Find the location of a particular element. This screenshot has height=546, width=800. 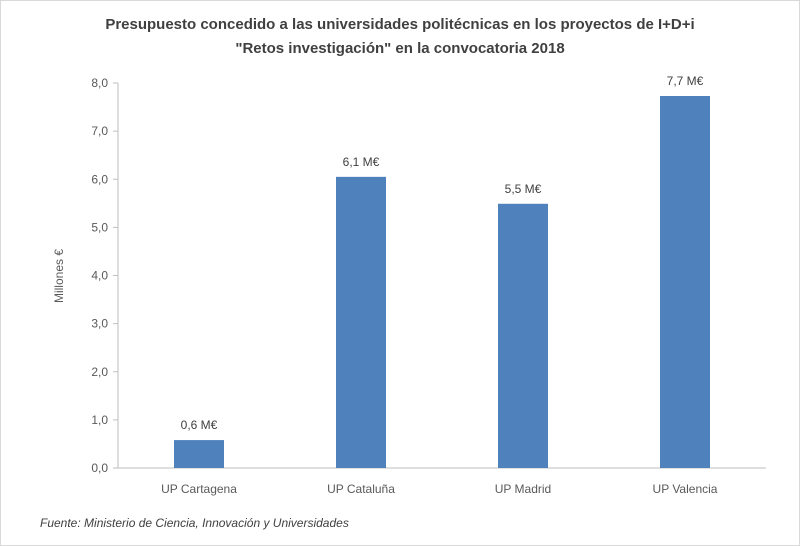

data-label: 0,6 M€ is located at coordinates (199, 425).